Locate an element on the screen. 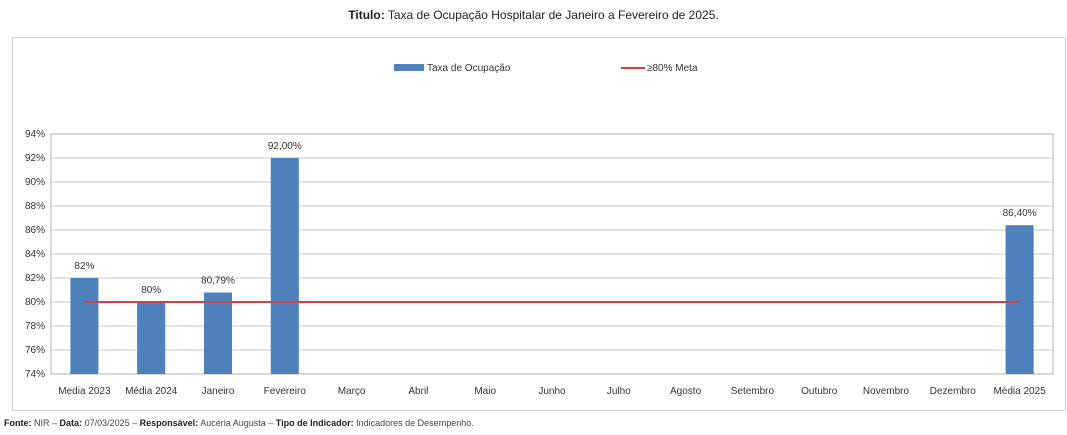  x-tick-label: Fevereiro is located at coordinates (285, 391).